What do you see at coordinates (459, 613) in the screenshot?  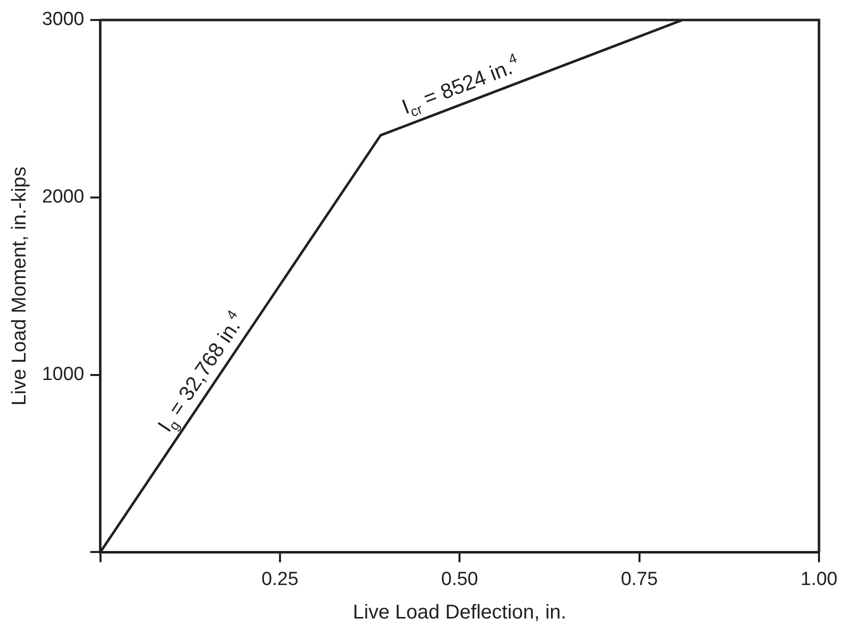 I see `x-axis-title: Live Load Deflection, in.` at bounding box center [459, 613].